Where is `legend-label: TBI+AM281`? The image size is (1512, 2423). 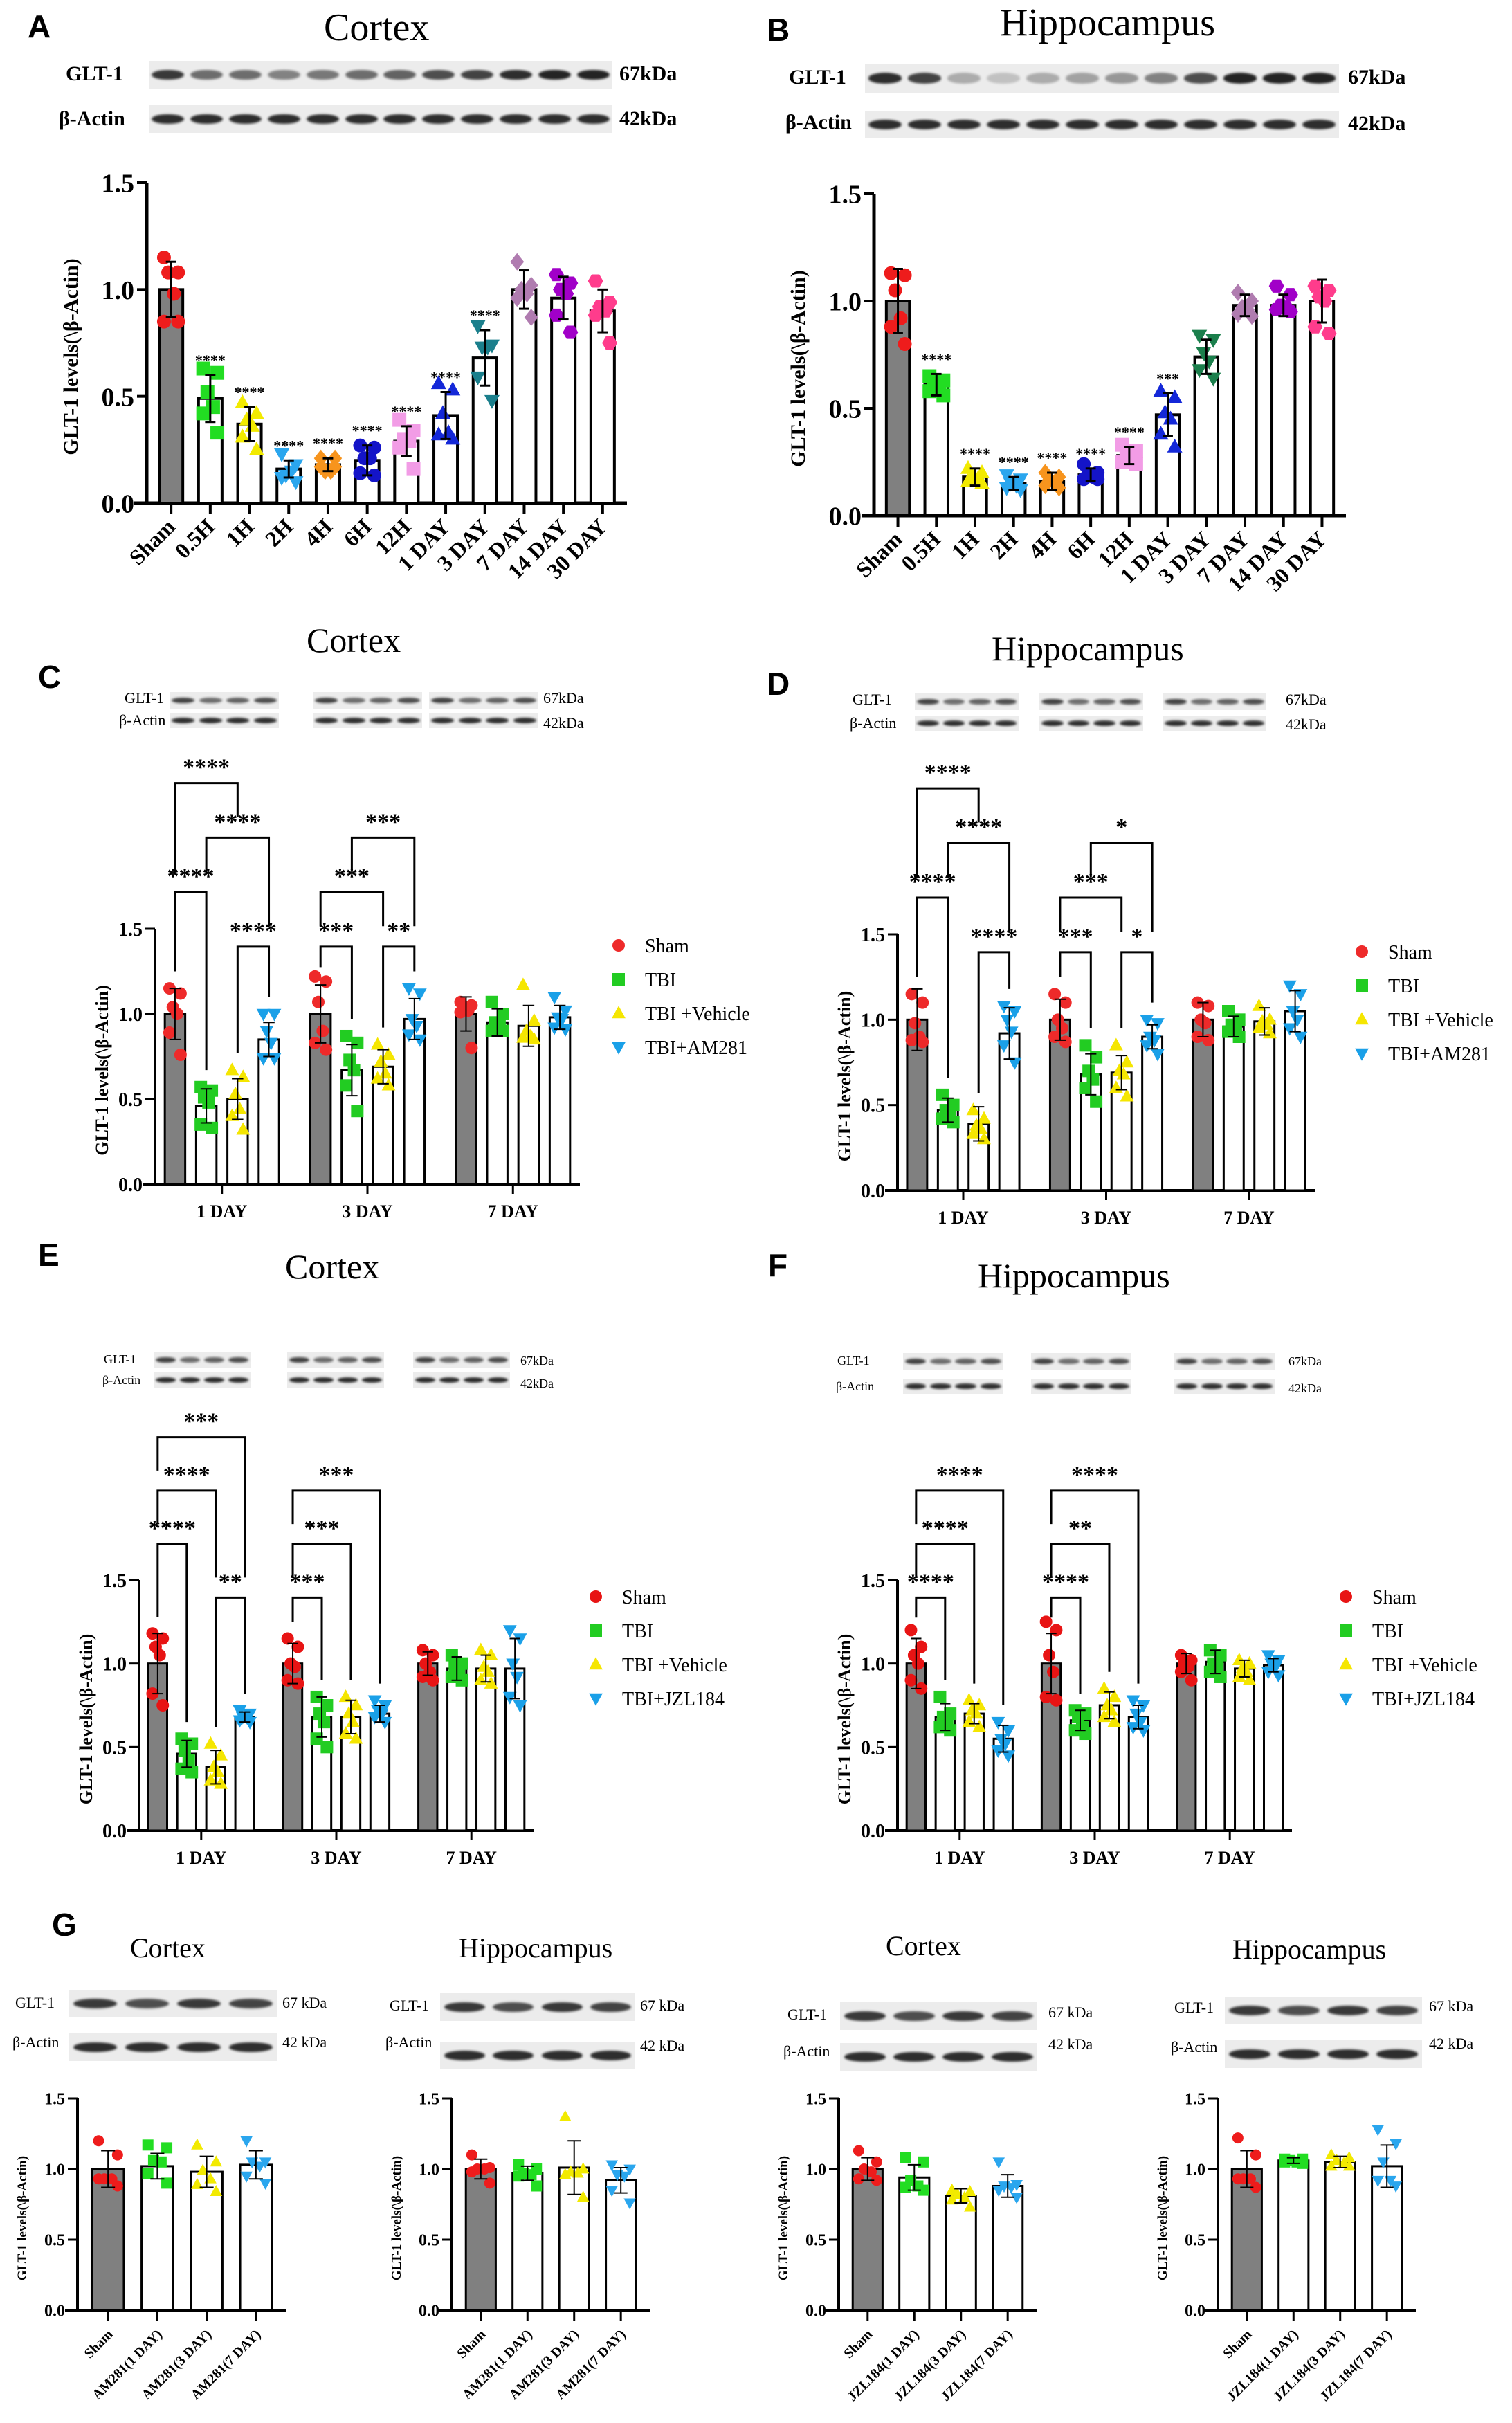 legend-label: TBI+AM281 is located at coordinates (1439, 1054).